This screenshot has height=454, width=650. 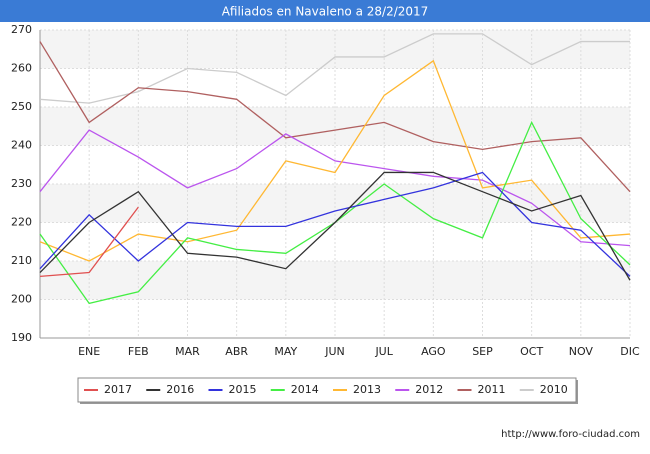 What do you see at coordinates (21, 337) in the screenshot?
I see `y-tick-label: 190` at bounding box center [21, 337].